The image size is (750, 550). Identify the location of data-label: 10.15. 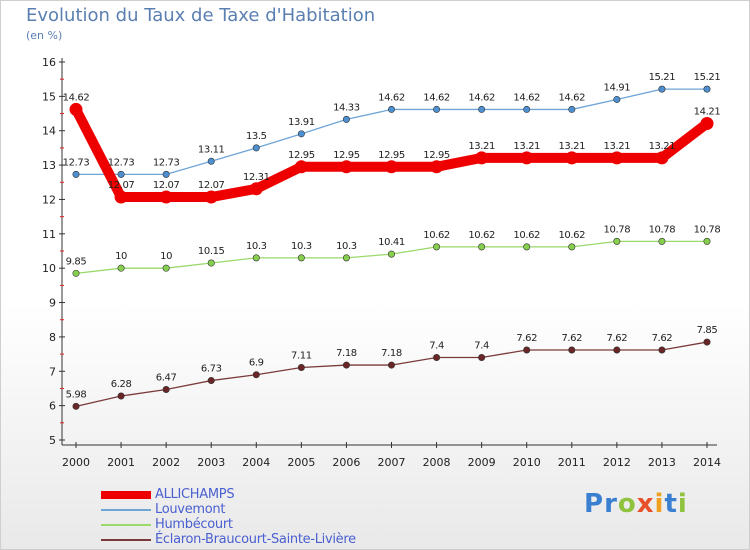
(211, 251).